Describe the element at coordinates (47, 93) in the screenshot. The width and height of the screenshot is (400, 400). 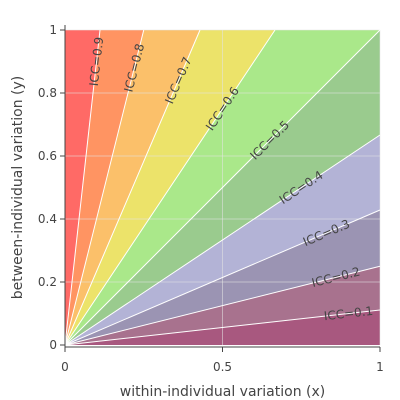
I see `y-tick-label: 0.8` at that location.